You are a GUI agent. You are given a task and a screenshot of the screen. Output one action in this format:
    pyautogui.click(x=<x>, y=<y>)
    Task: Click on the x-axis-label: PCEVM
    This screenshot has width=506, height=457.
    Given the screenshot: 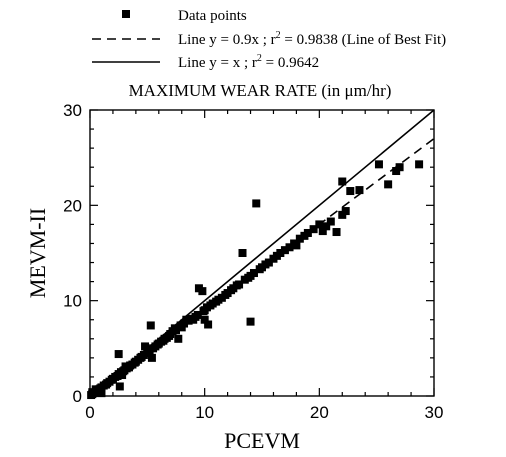 What is the action you would take?
    pyautogui.click(x=262, y=440)
    